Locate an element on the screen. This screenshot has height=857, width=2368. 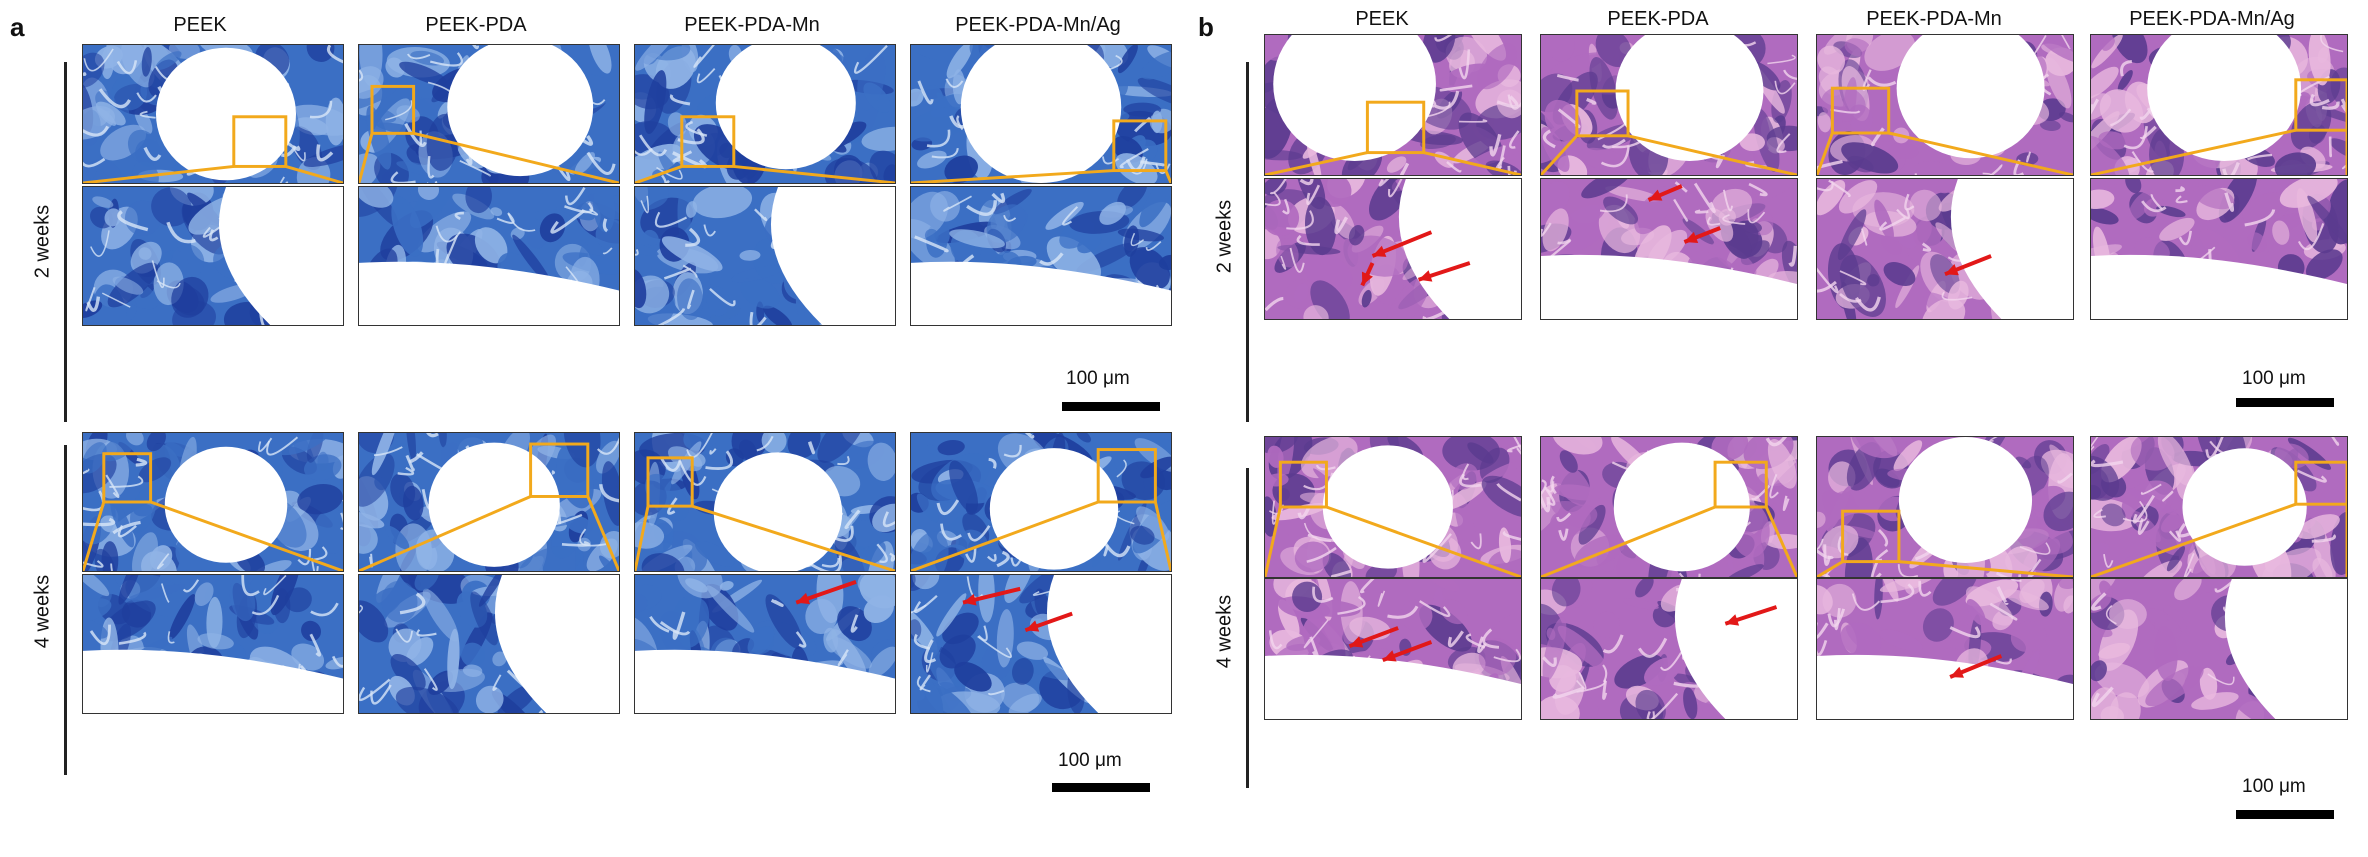
panel-a-row-4weeks: 4 weeks is located at coordinates (42, 611).